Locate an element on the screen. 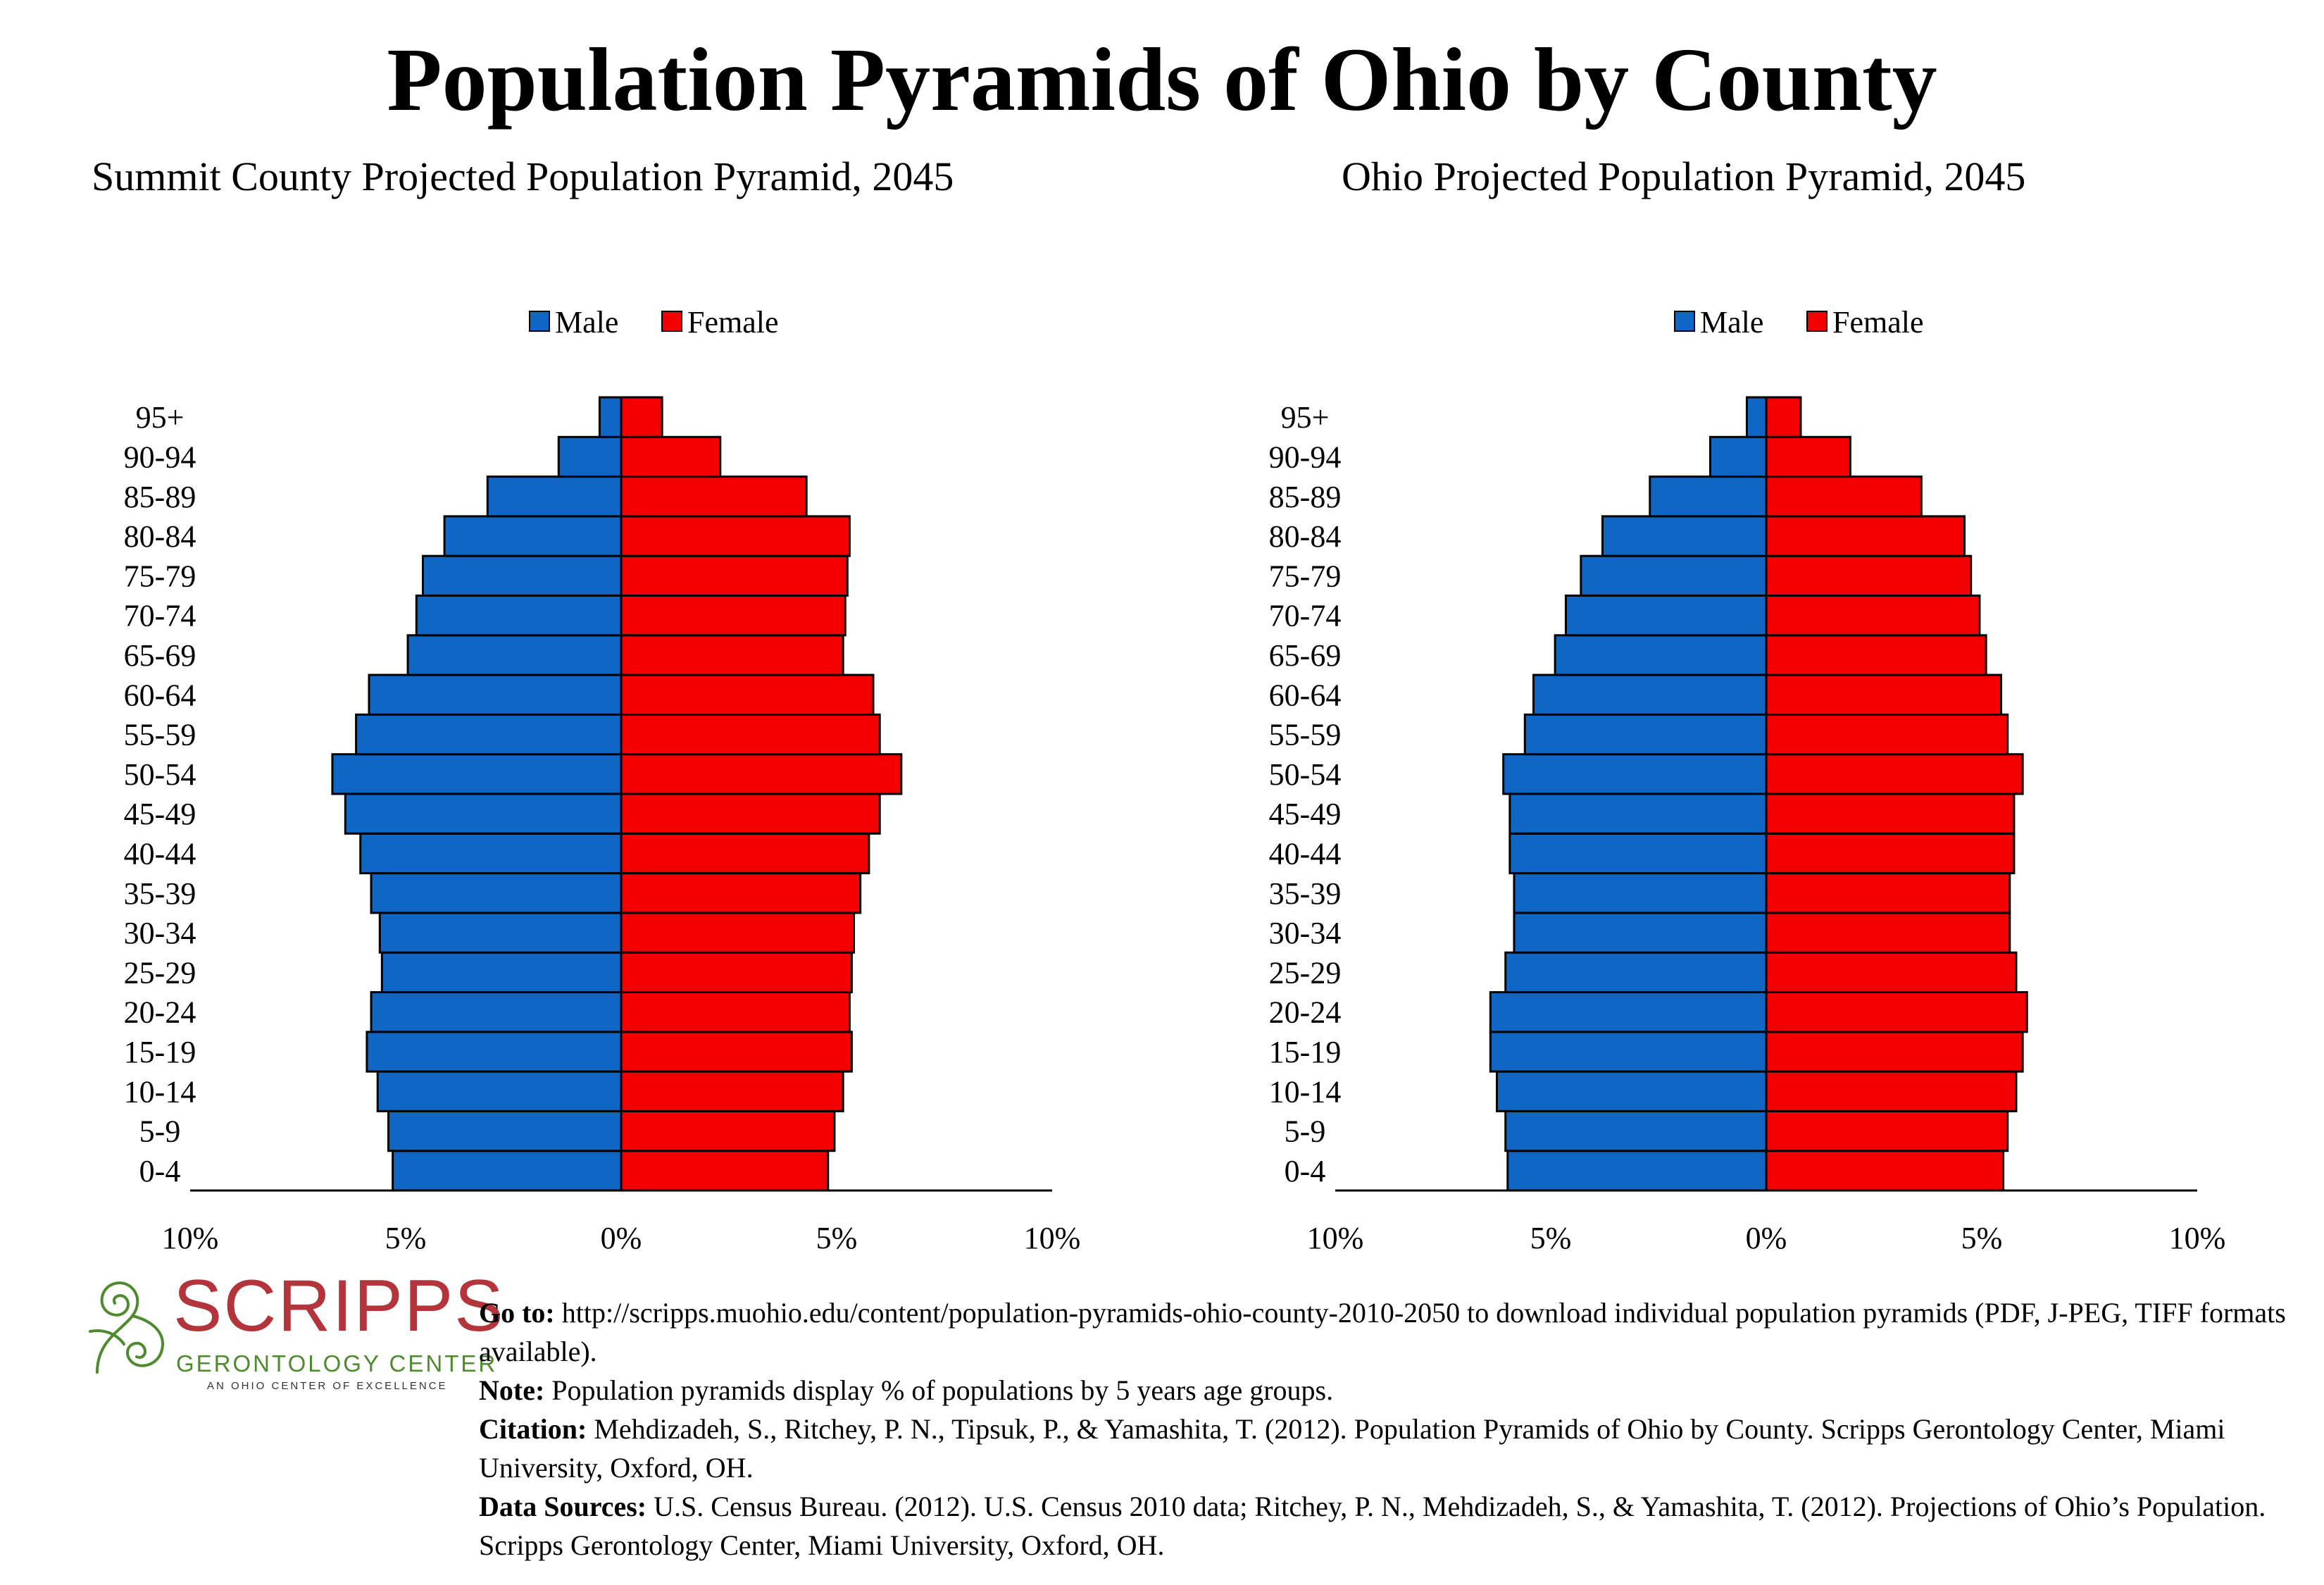  summit-age-label-55-59: 55-59 is located at coordinates (160, 735).